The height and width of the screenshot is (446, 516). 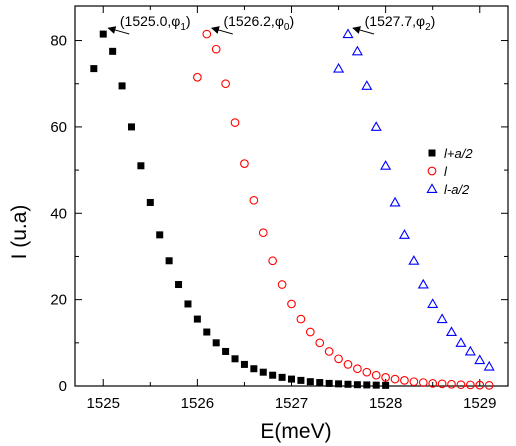 I want to click on annotations: (1525.0,φ1) (1526.2,φ0) (1527.7,φ2), so click(x=271, y=24).